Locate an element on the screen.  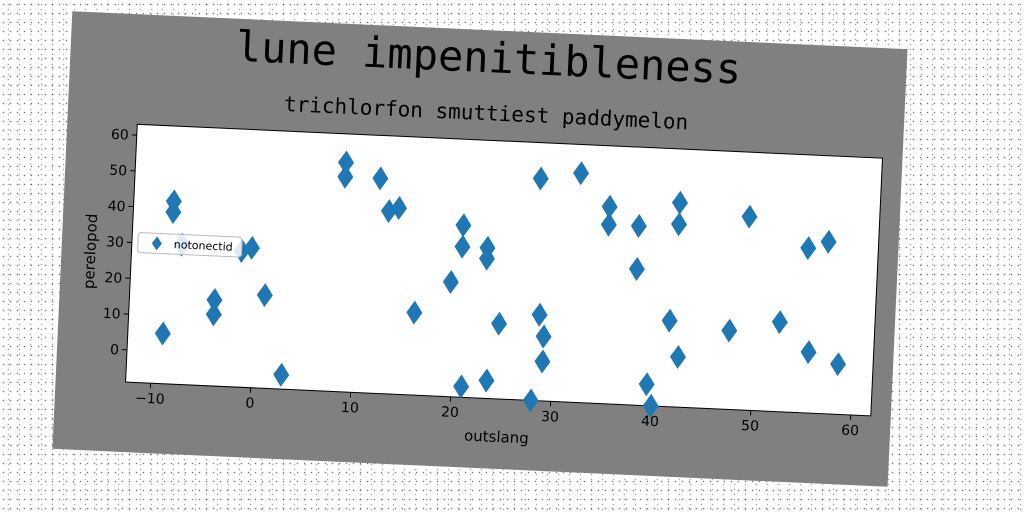
x-tick-label: 50 is located at coordinates (750, 426).